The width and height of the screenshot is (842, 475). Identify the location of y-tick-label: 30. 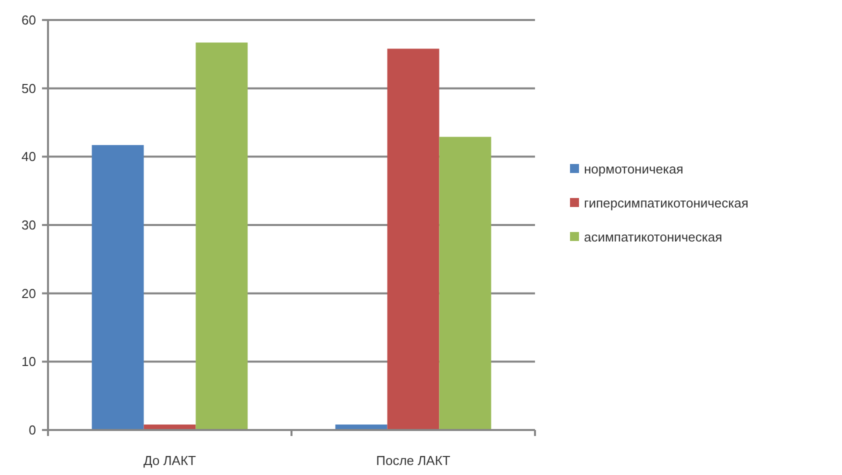
(29, 225).